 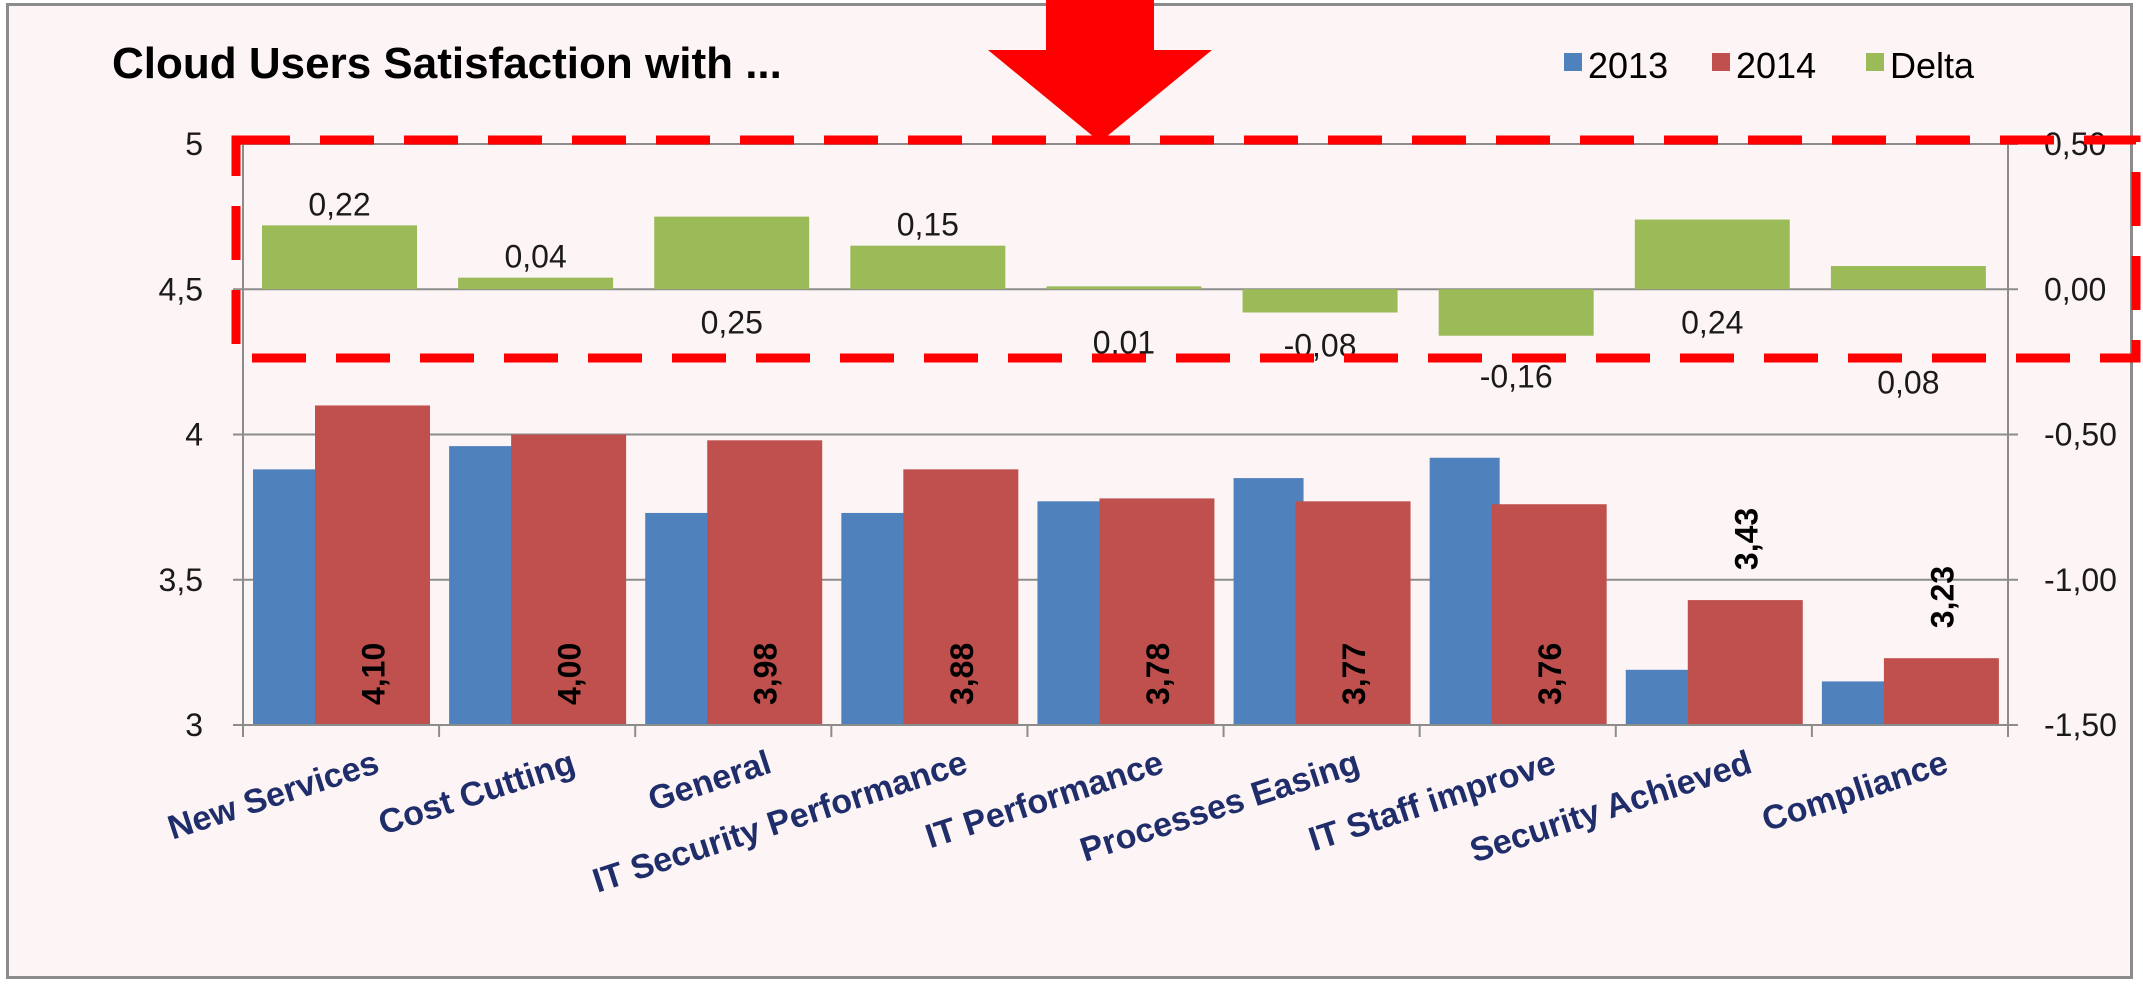 What do you see at coordinates (1158, 674) in the screenshot?
I see `bar-label-2014: 3,78` at bounding box center [1158, 674].